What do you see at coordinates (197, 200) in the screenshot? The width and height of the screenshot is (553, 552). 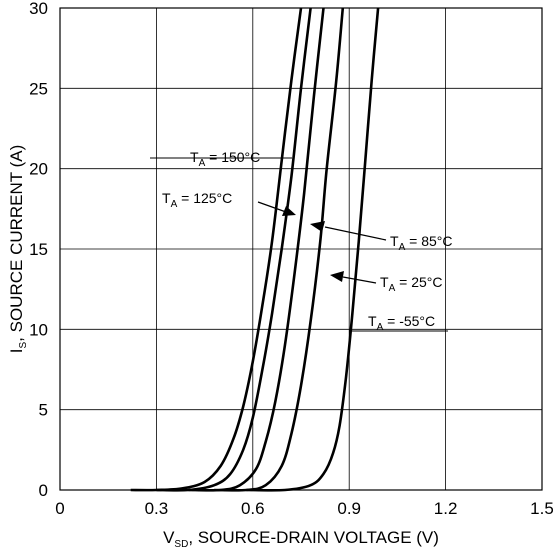 I see `annotation-label-125c: TA = 125°C` at bounding box center [197, 200].